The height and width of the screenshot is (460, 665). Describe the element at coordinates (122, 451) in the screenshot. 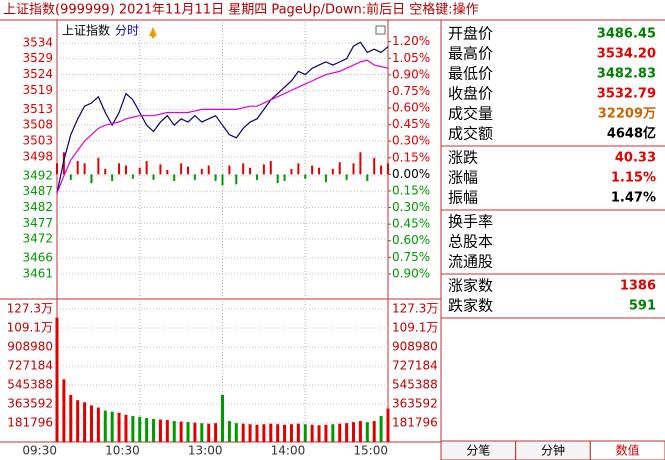

I see `x-tick-label: 10:30` at that location.